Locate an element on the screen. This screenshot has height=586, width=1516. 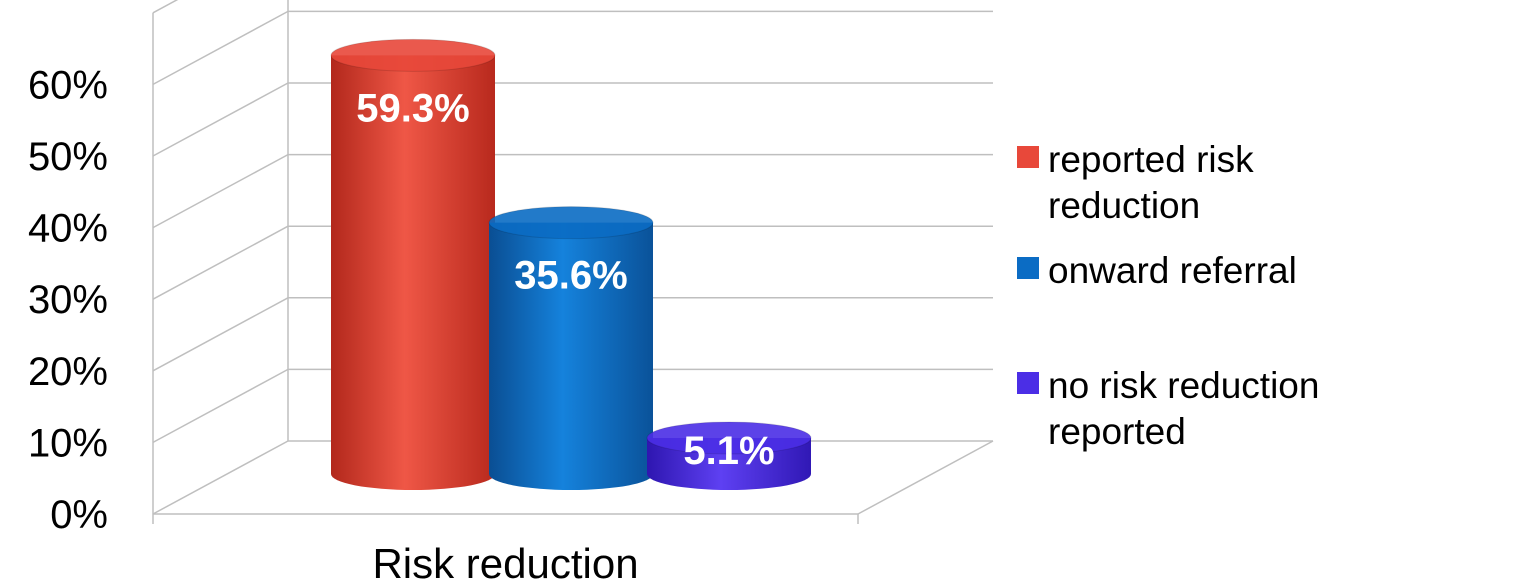
y-tick-label: 50% is located at coordinates (68, 157).